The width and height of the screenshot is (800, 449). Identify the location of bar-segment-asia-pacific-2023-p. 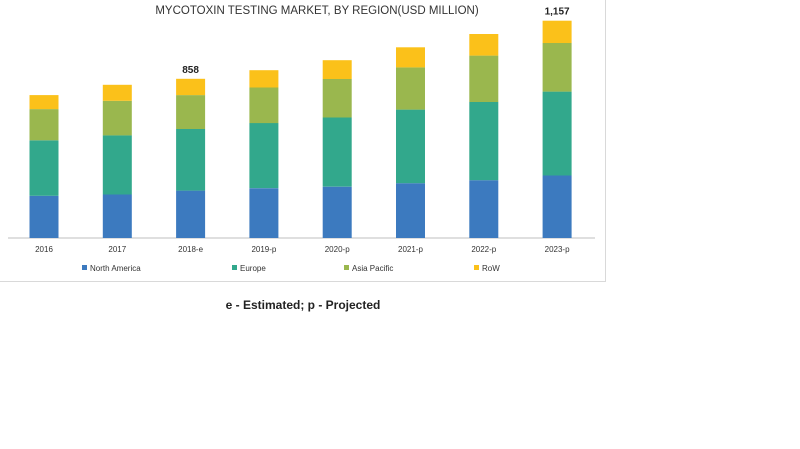
(557, 67).